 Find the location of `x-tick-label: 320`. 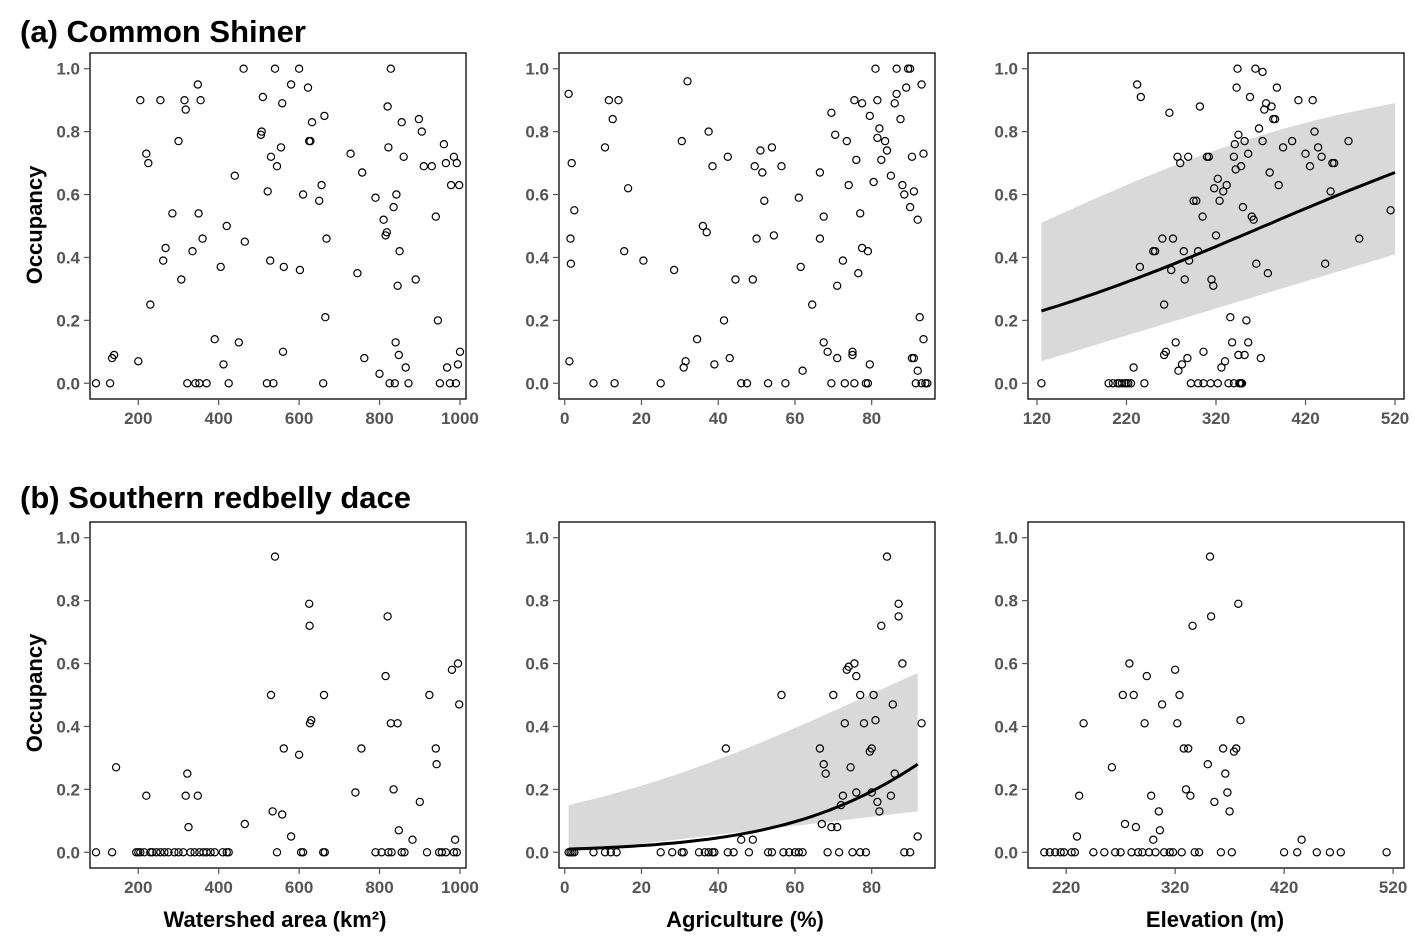

x-tick-label: 320 is located at coordinates (1216, 418).